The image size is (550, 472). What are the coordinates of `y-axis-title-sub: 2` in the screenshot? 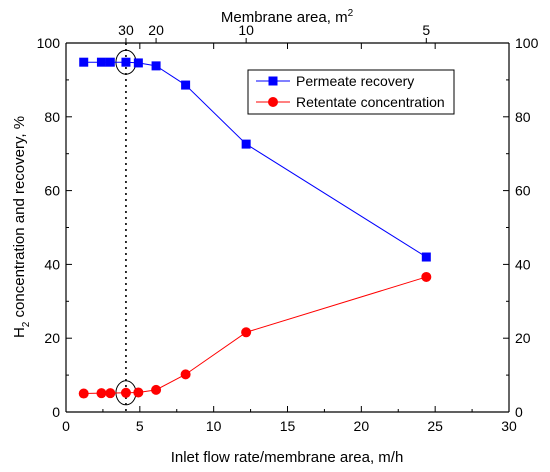 It's located at (26, 324).